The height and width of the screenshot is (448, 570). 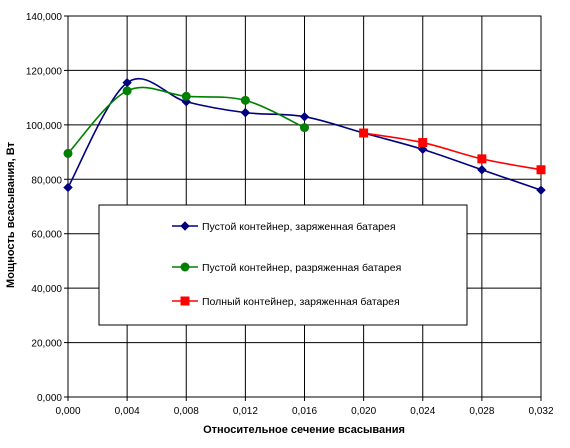 What do you see at coordinates (301, 302) in the screenshot?
I see `legend-label: Полный контейнер, заряженная батарея` at bounding box center [301, 302].